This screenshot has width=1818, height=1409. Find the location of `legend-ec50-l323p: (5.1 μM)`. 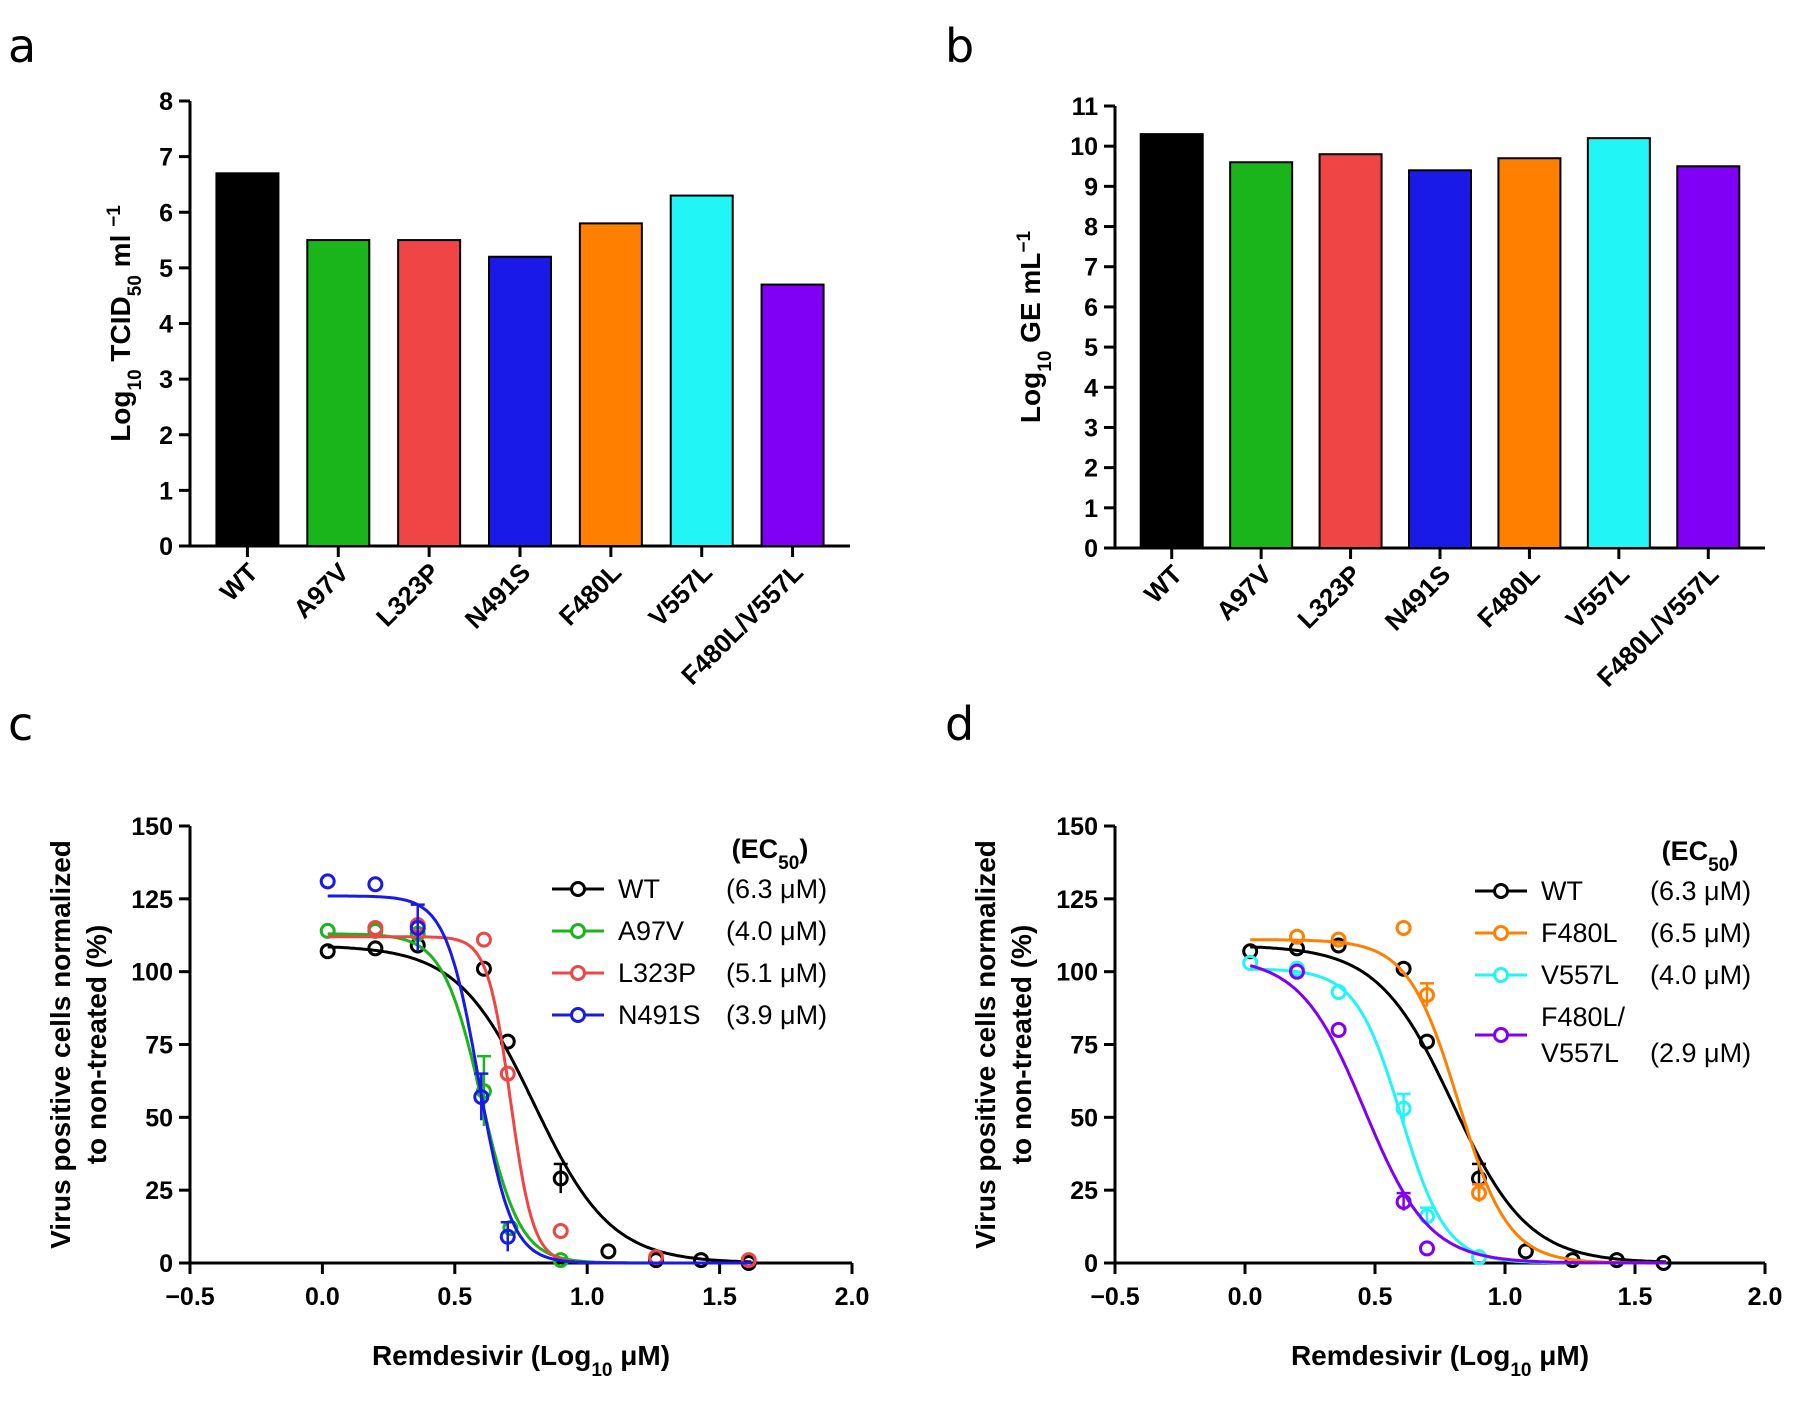

legend-ec50-l323p: (5.1 μM) is located at coordinates (776, 973).